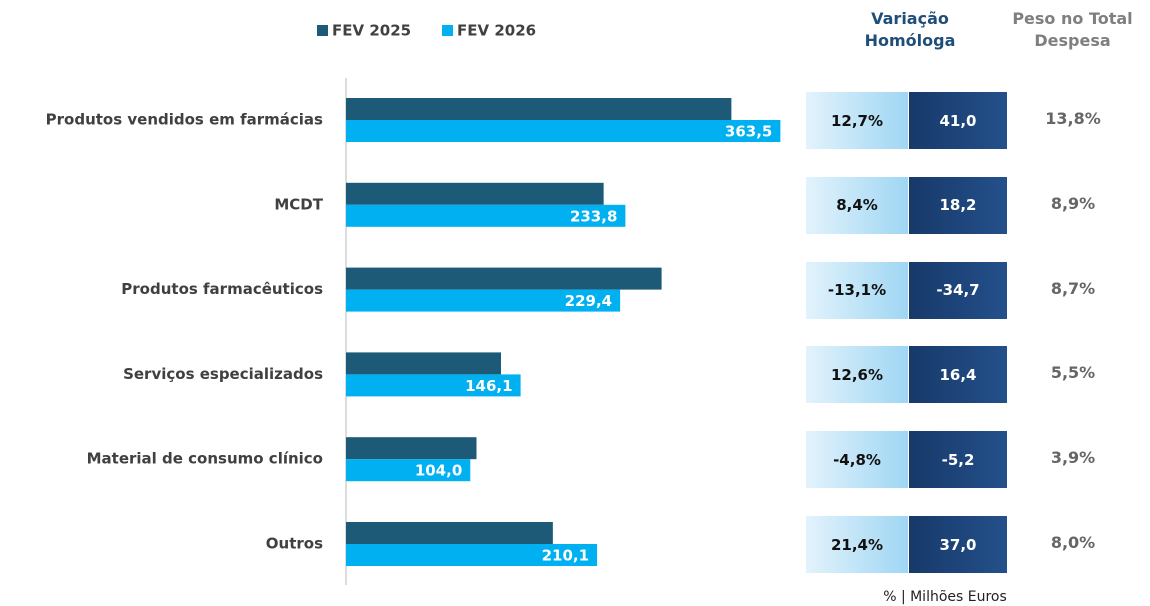  What do you see at coordinates (438, 471) in the screenshot?
I see `value-label: 104,0` at bounding box center [438, 471].